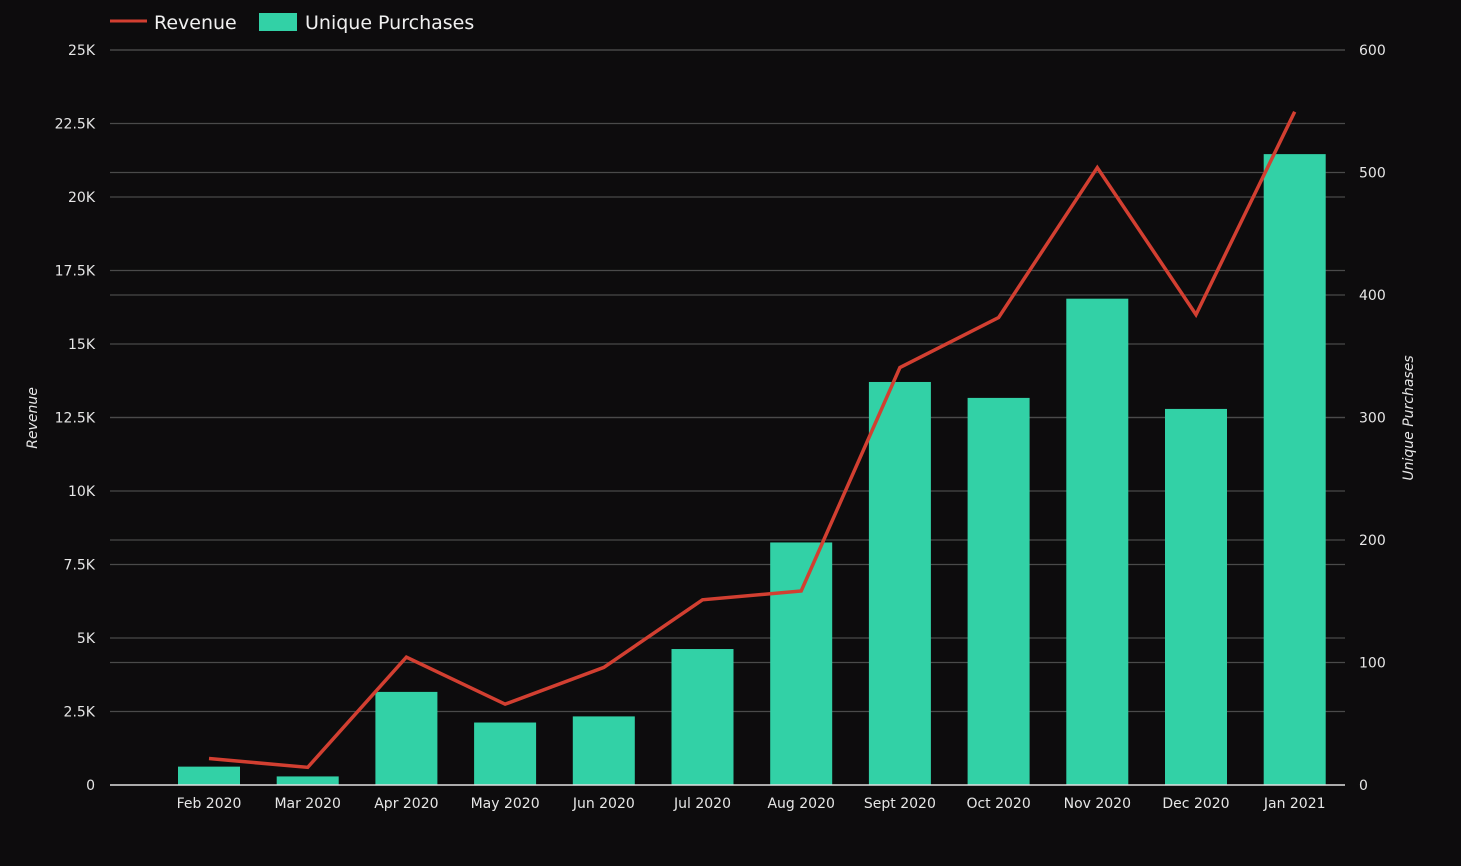 This screenshot has height=866, width=1461. Describe the element at coordinates (900, 804) in the screenshot. I see `x-tick-label: Sept 2020` at that location.